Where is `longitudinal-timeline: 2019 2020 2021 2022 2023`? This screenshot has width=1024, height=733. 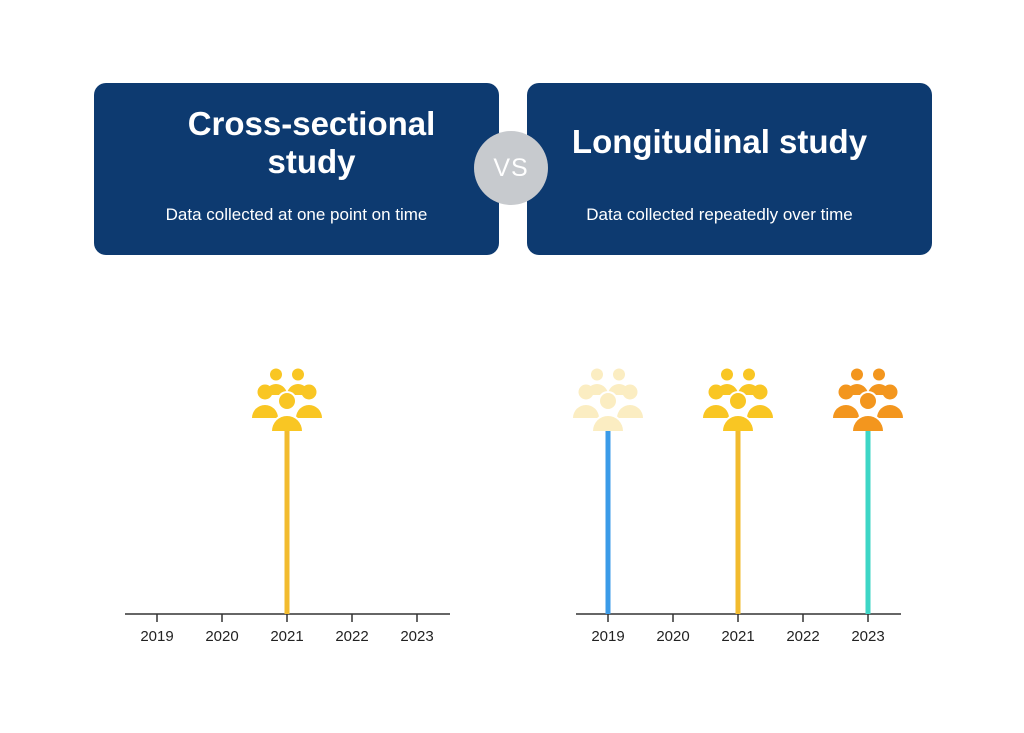
longitudinal-timeline: 2019 2020 2021 2022 2023 is located at coordinates (738, 506).